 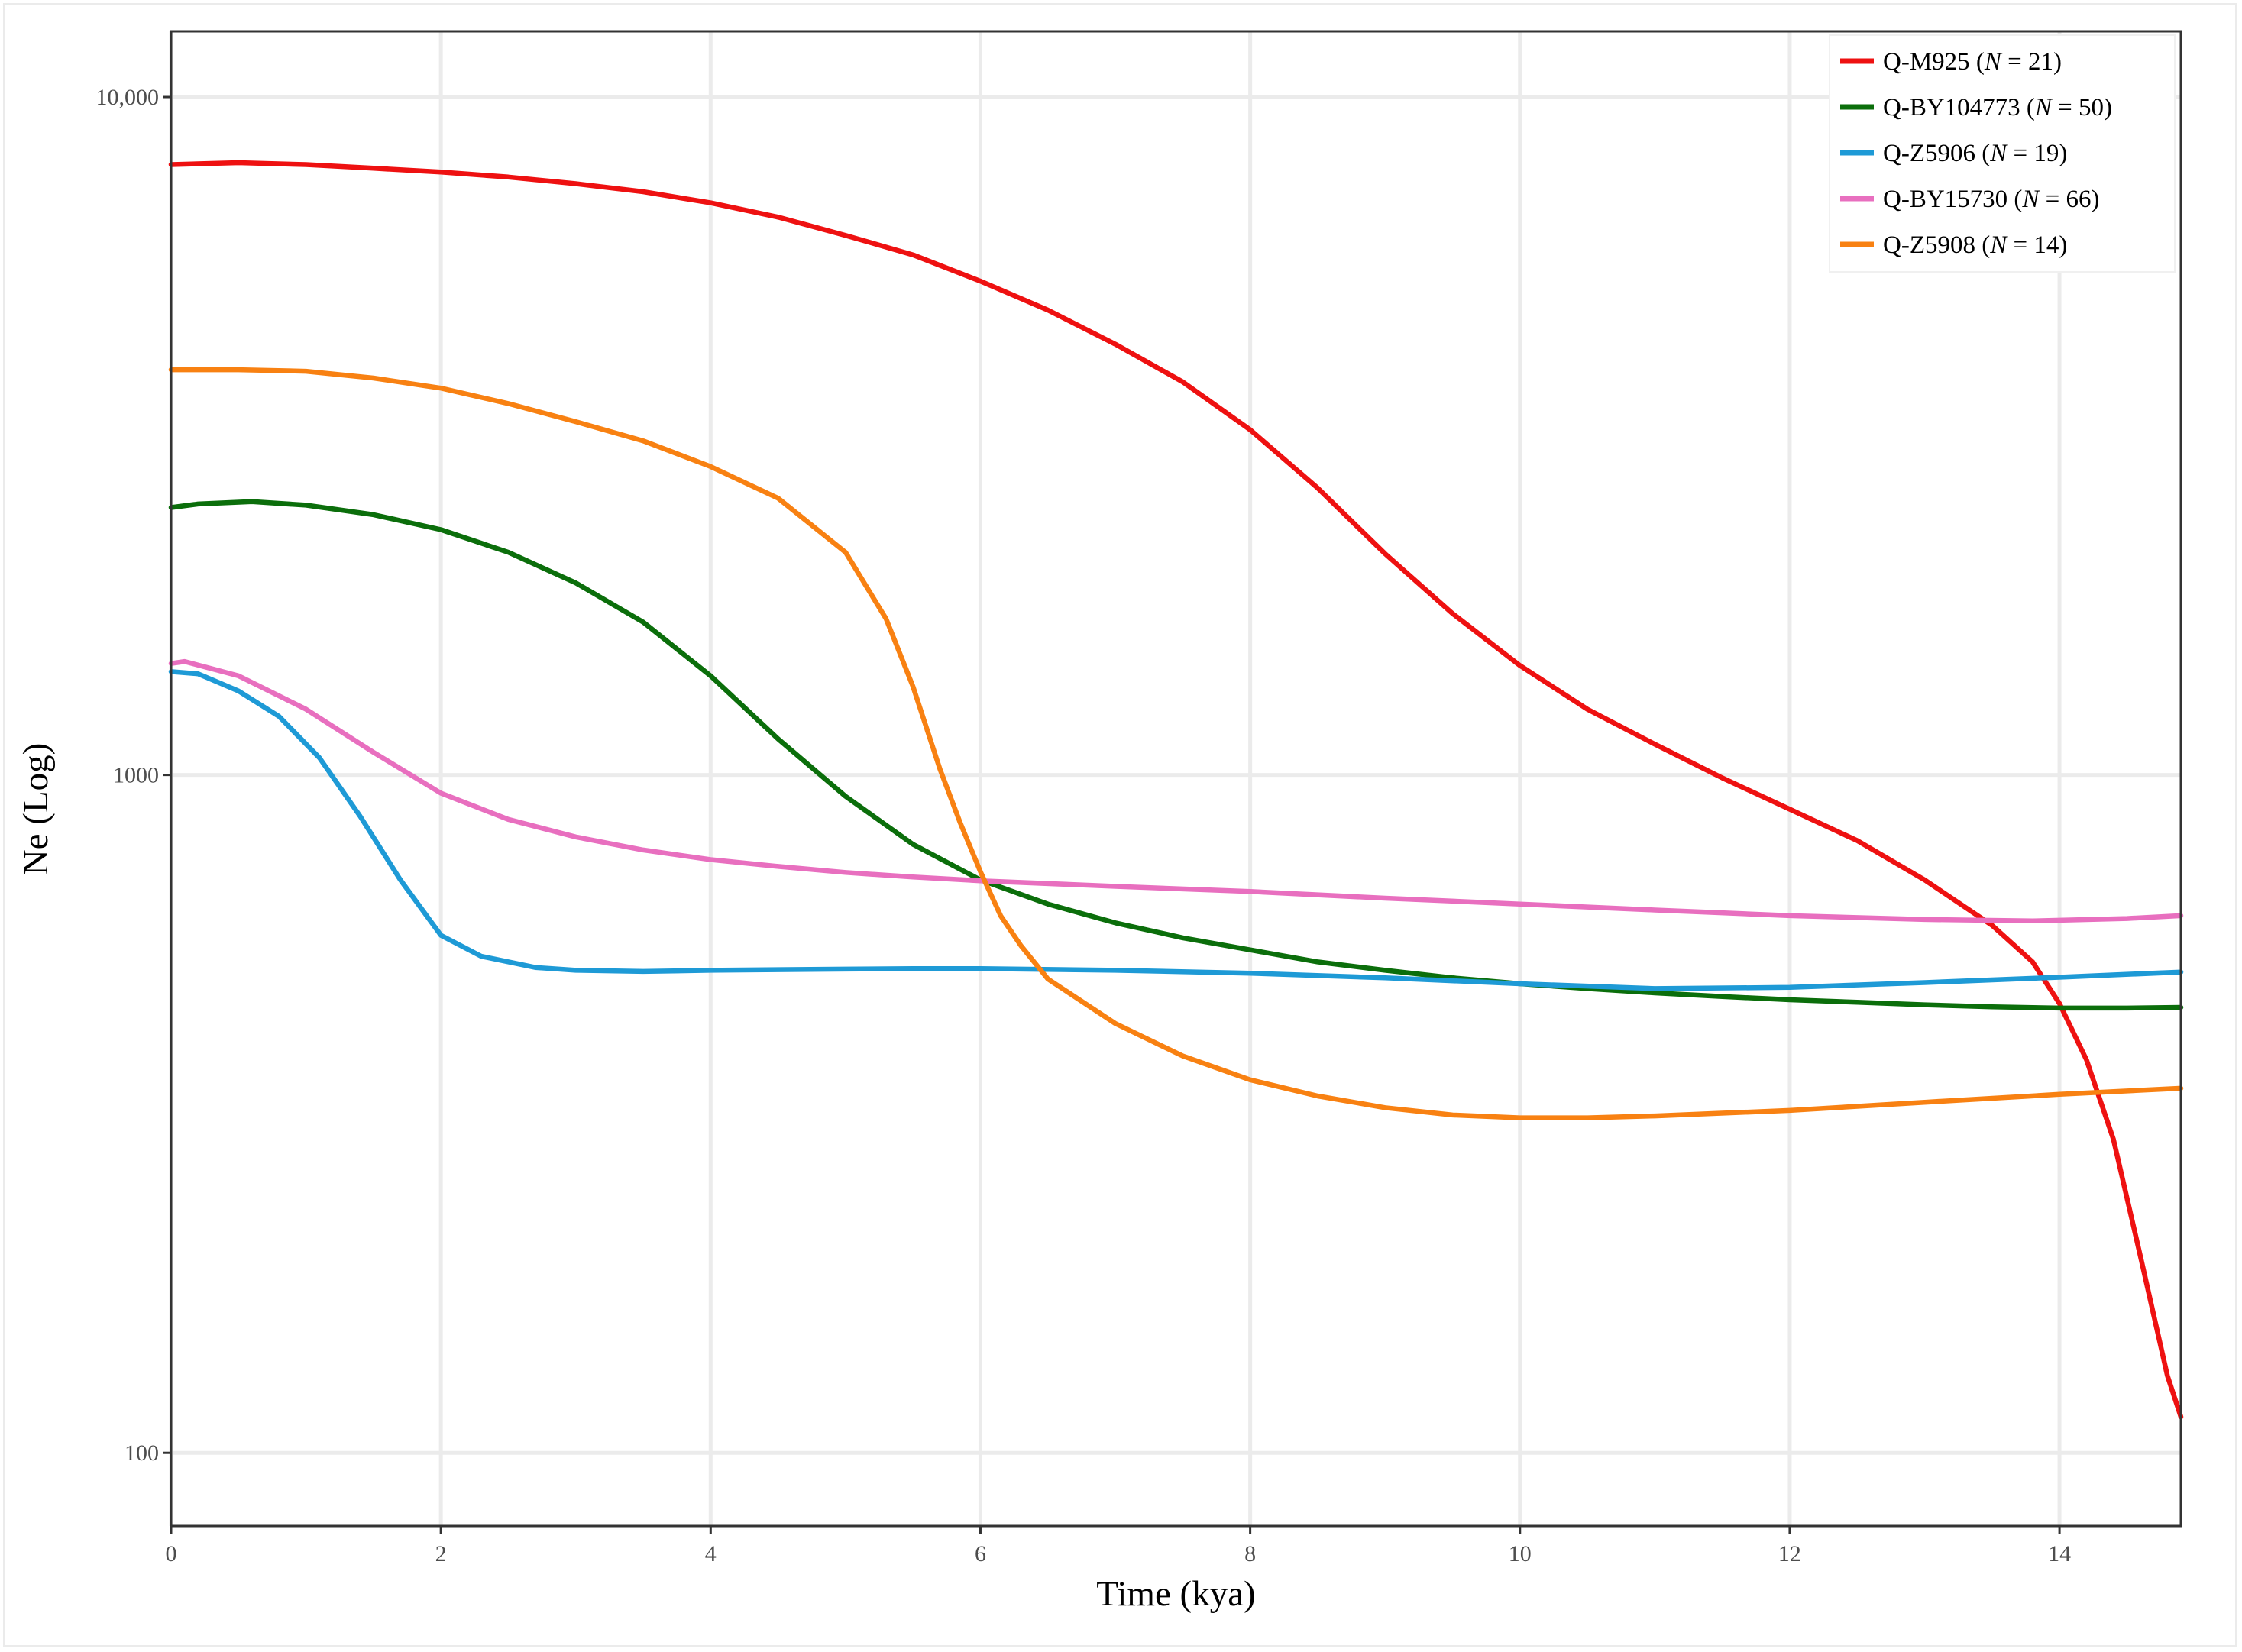 I want to click on y-axis: 100 1000 10,000, so click(x=133, y=776).